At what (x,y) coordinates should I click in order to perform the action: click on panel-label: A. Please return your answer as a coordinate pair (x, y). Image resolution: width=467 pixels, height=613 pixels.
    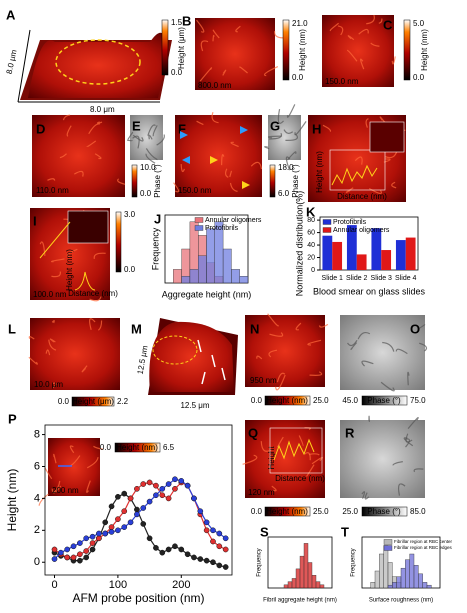
    Looking at the image, I should click on (11, 14).